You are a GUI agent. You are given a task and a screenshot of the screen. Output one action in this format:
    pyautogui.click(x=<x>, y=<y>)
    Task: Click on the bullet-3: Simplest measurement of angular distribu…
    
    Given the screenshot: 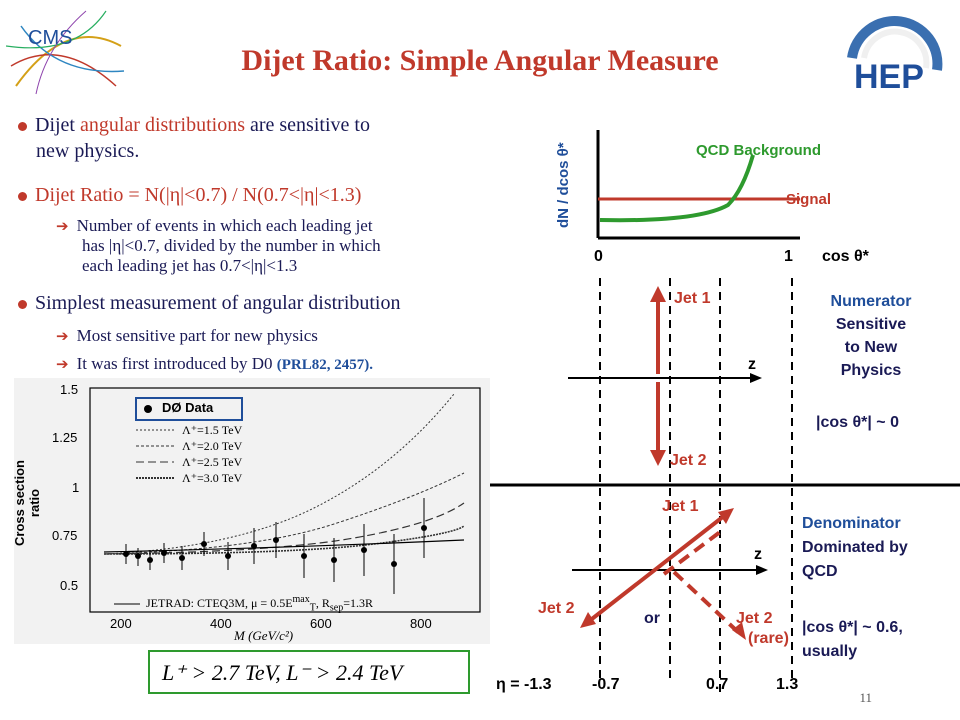 What is the action you would take?
    pyautogui.click(x=209, y=303)
    